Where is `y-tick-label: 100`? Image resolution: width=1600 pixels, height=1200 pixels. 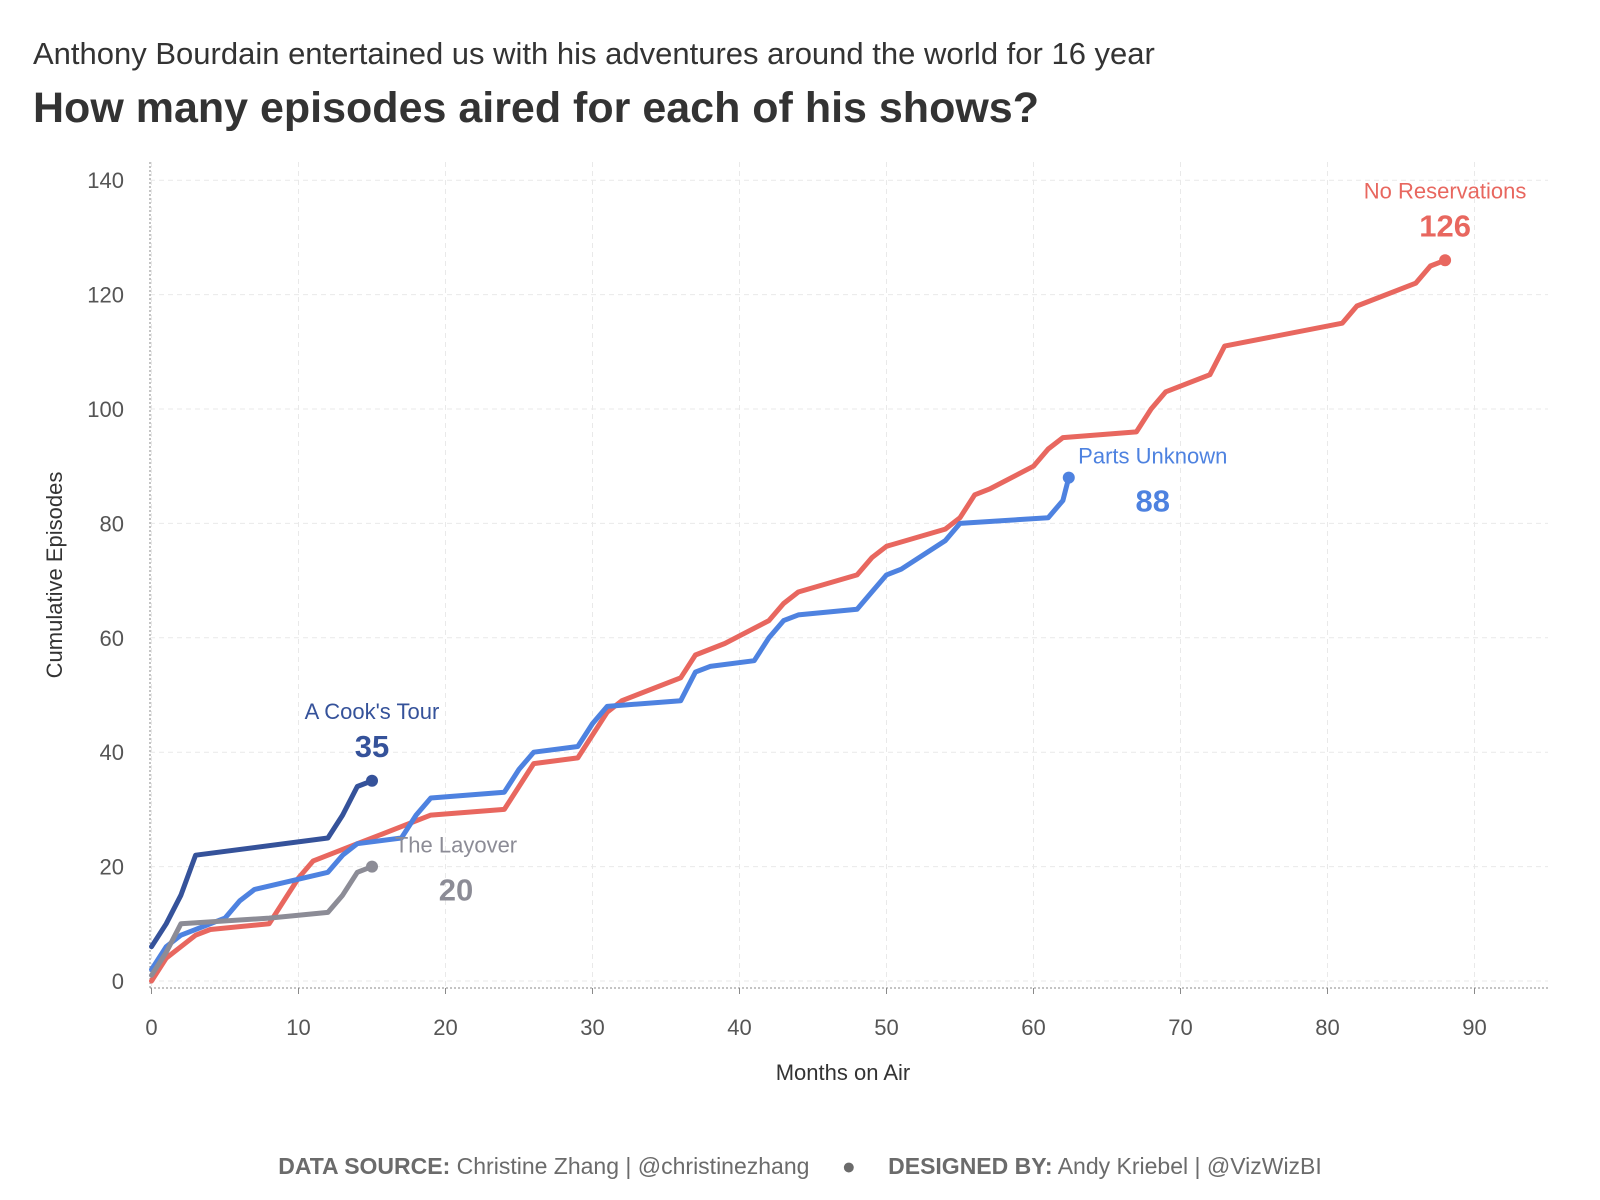
y-tick-label: 100 is located at coordinates (105, 409).